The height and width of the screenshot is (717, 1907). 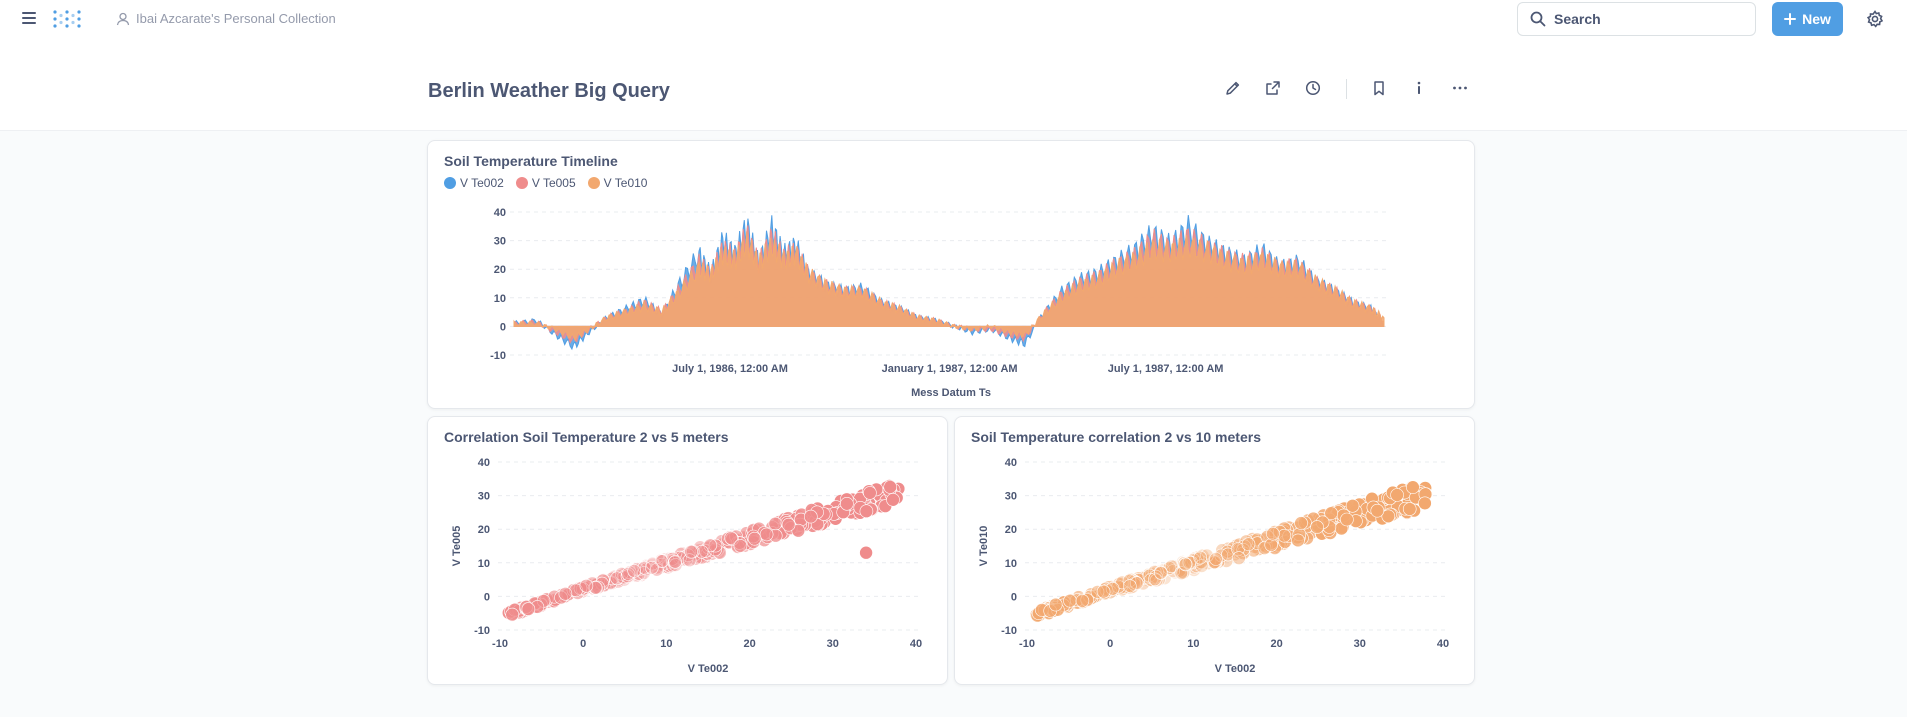 What do you see at coordinates (730, 369) in the screenshot?
I see `timeline-x-tick: July 1, 1986, 12:00 AM` at bounding box center [730, 369].